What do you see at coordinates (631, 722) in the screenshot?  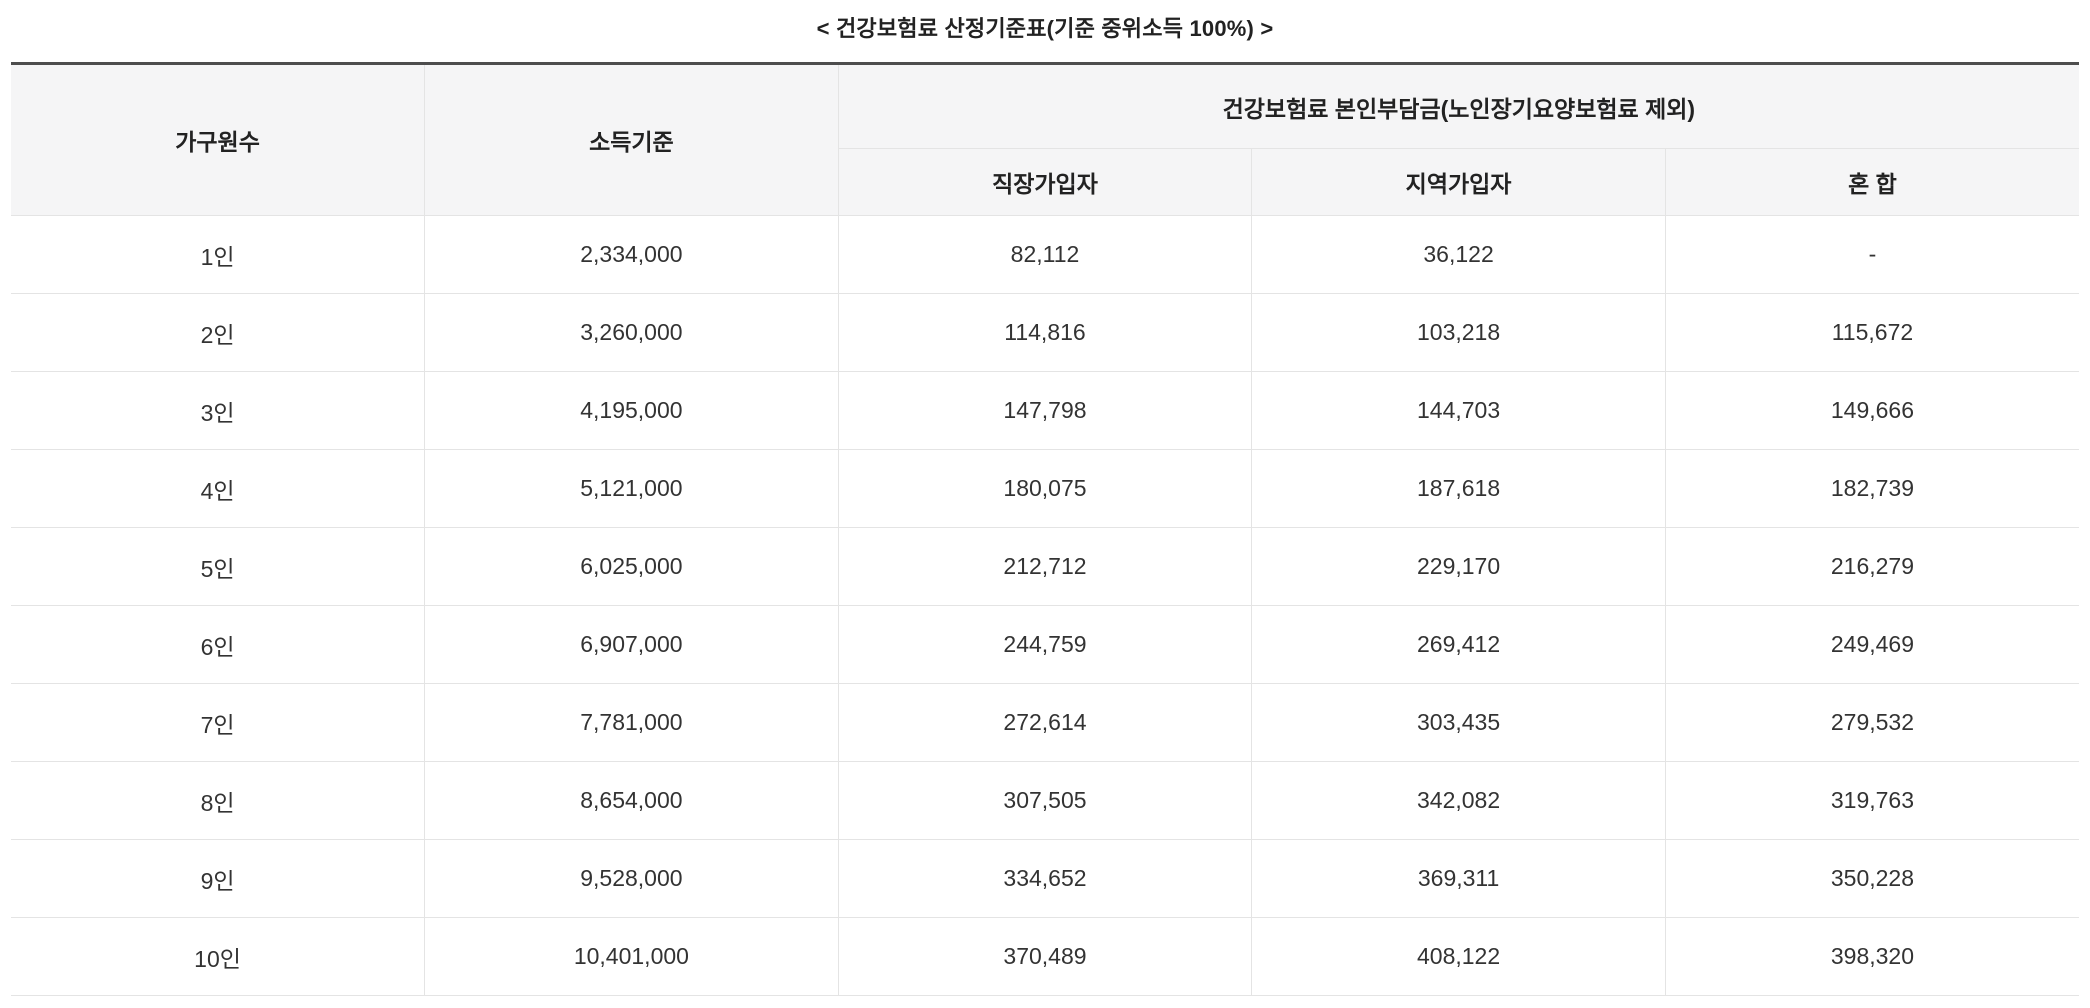 I see `cell-income: 7,781,000` at bounding box center [631, 722].